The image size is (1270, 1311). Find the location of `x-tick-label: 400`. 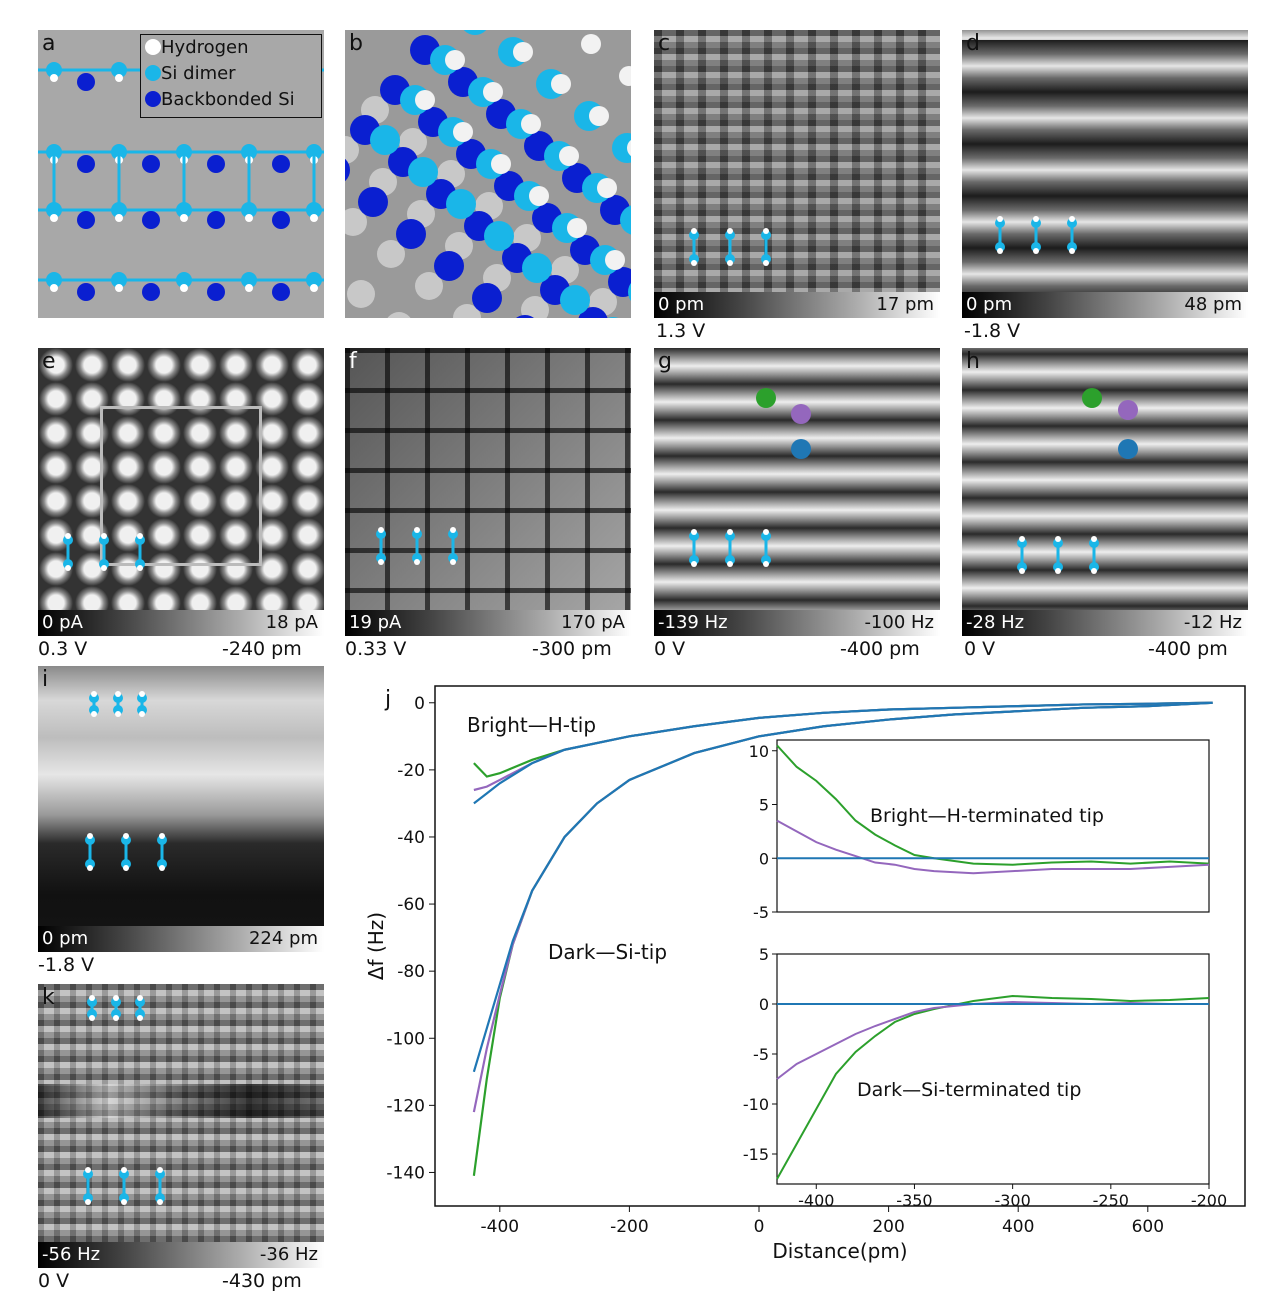

x-tick-label: 400 is located at coordinates (1018, 1227).